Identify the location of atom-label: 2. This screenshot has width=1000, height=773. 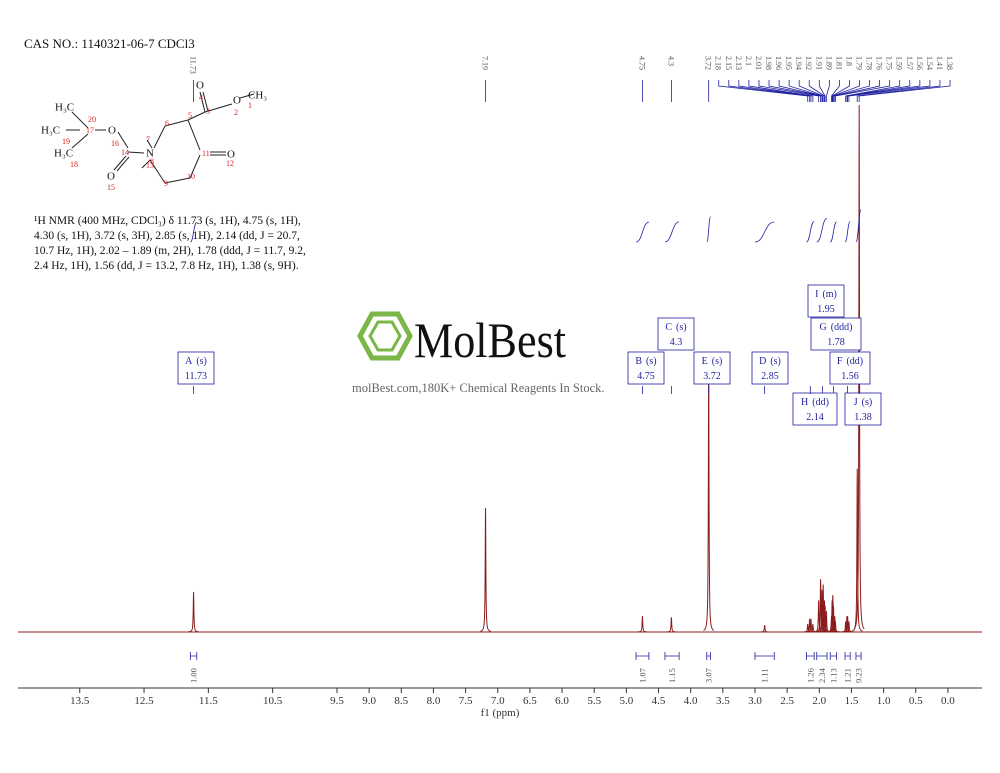
(236, 112).